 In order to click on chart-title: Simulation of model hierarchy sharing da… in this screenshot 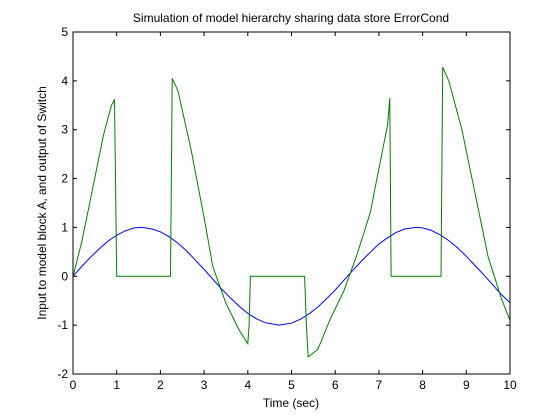, I will do `click(291, 18)`.